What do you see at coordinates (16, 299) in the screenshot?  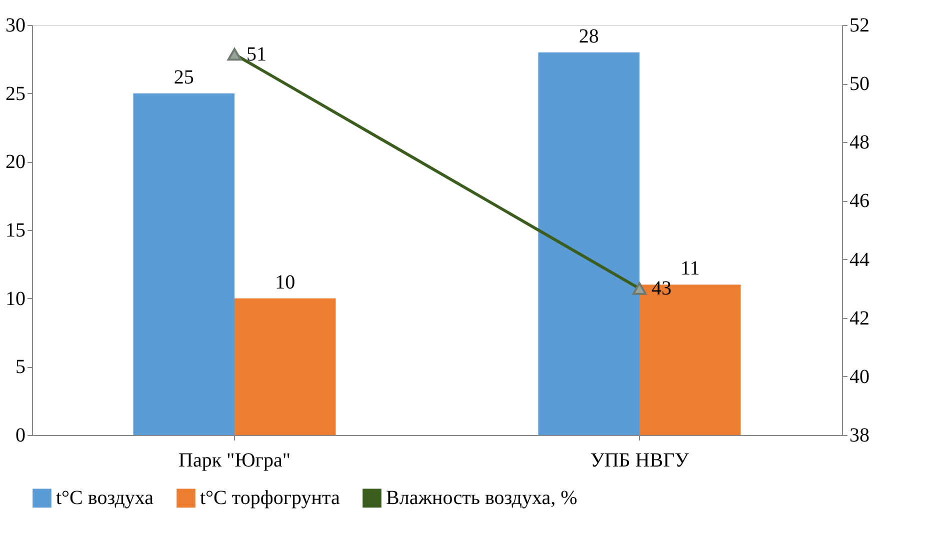 I see `y-tick-label: 10` at bounding box center [16, 299].